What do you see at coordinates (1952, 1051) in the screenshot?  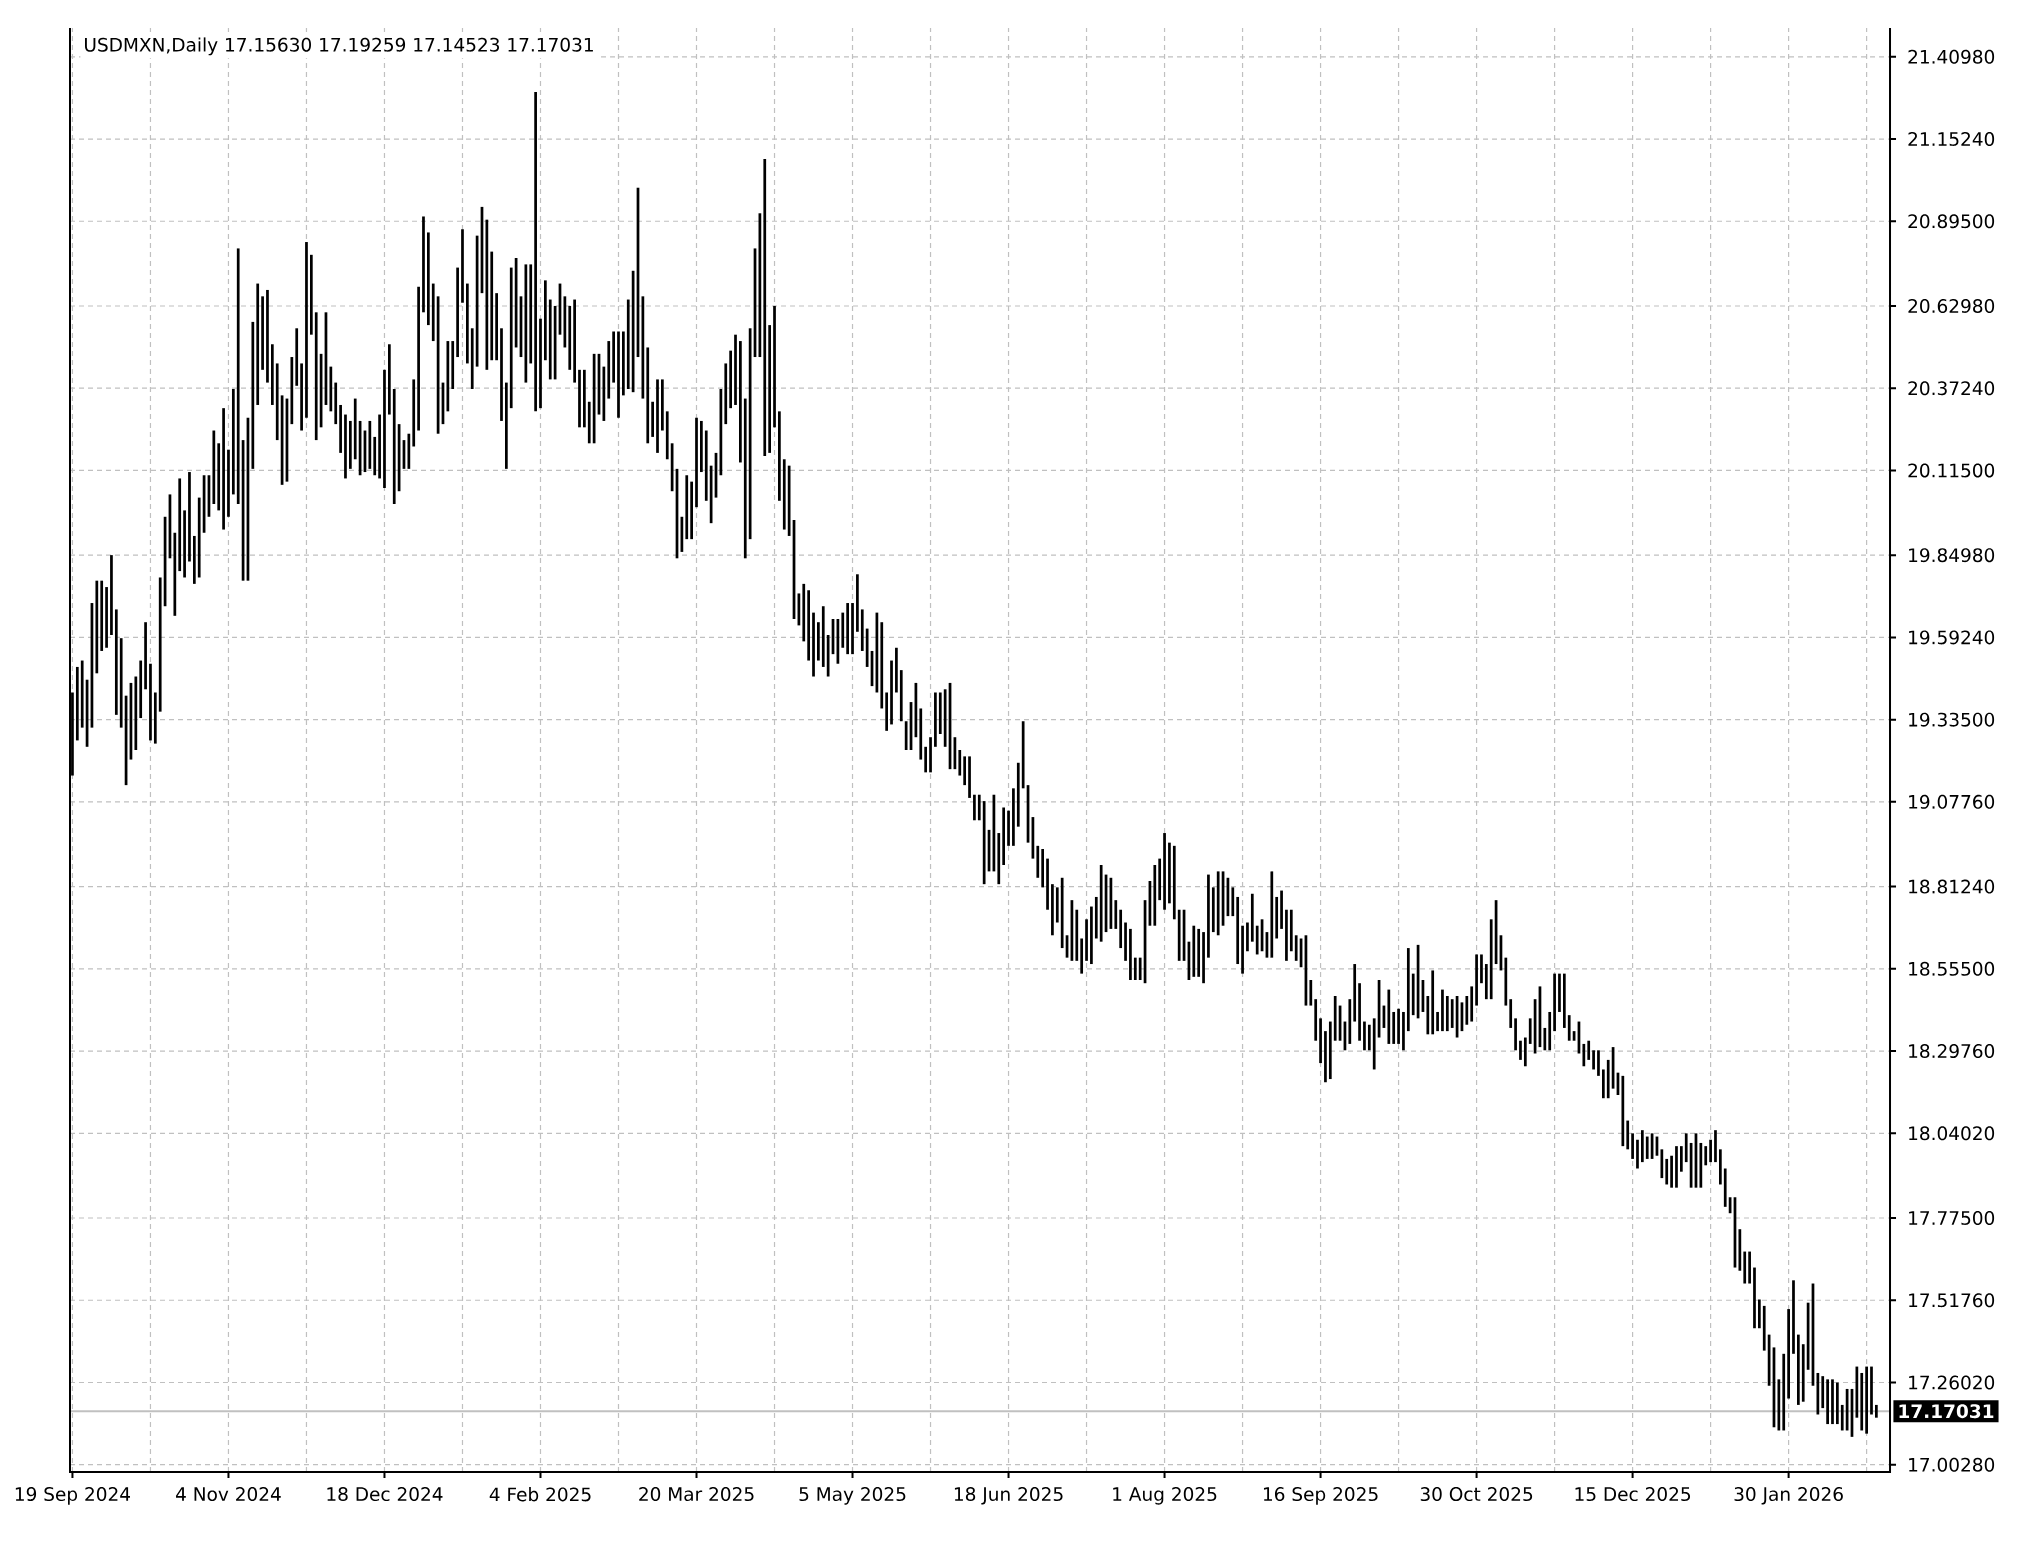 I see `y-tick-label: 18.29760` at bounding box center [1952, 1051].